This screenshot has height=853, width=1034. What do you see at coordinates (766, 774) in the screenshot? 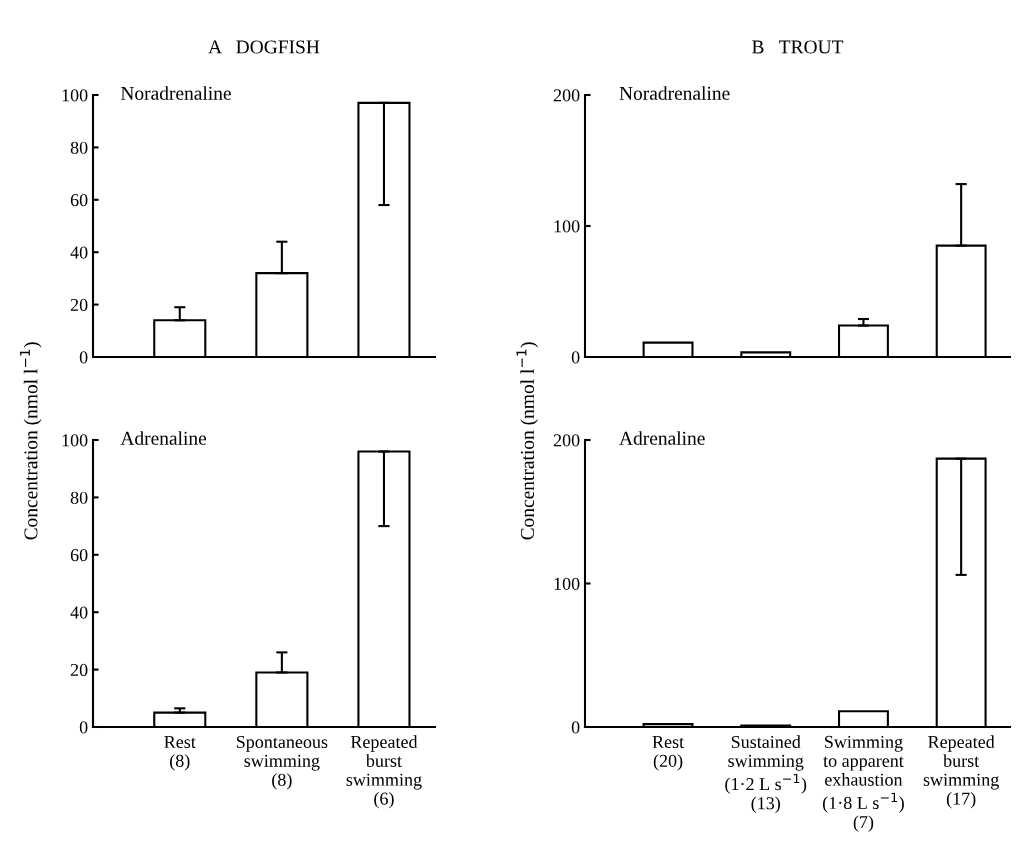
I see `category-label: Sustained swimming (1·2 L s$^{−1}$) (13)` at bounding box center [766, 774].